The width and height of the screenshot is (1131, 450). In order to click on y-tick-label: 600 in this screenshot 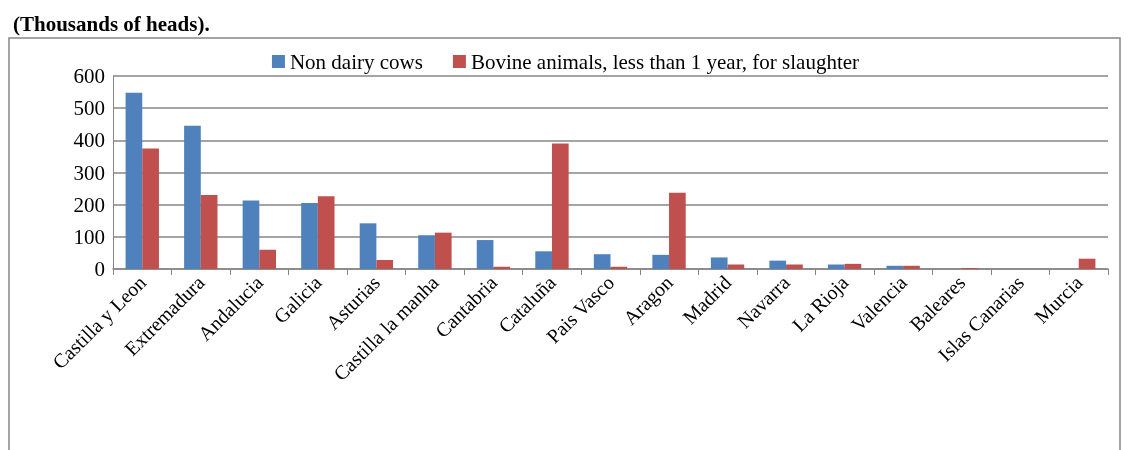, I will do `click(89, 76)`.